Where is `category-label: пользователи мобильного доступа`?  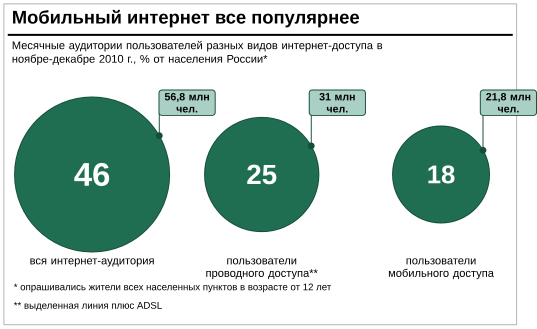 category-label: пользователи мобильного доступа is located at coordinates (441, 269).